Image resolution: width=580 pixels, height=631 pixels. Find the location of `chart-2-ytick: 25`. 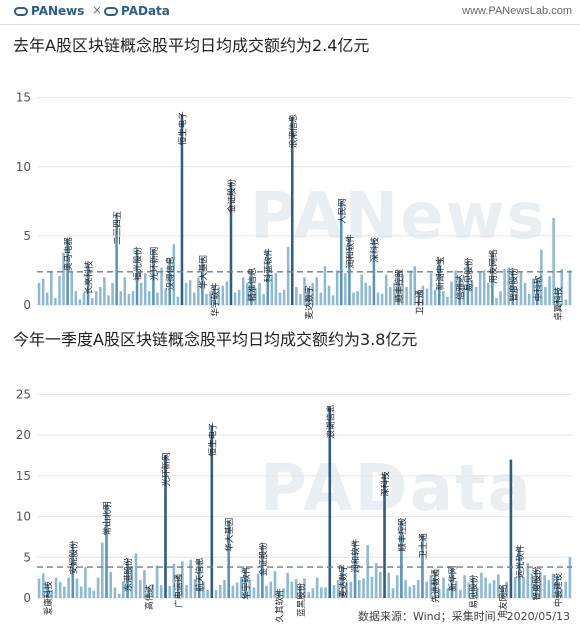

chart-2-ytick: 25 is located at coordinates (23, 394).